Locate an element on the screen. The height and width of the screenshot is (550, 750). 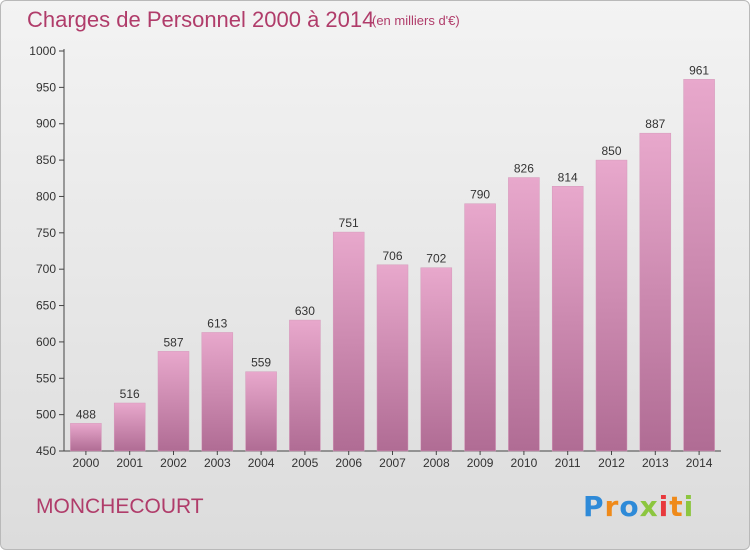
logo-letter: t is located at coordinates (676, 506).